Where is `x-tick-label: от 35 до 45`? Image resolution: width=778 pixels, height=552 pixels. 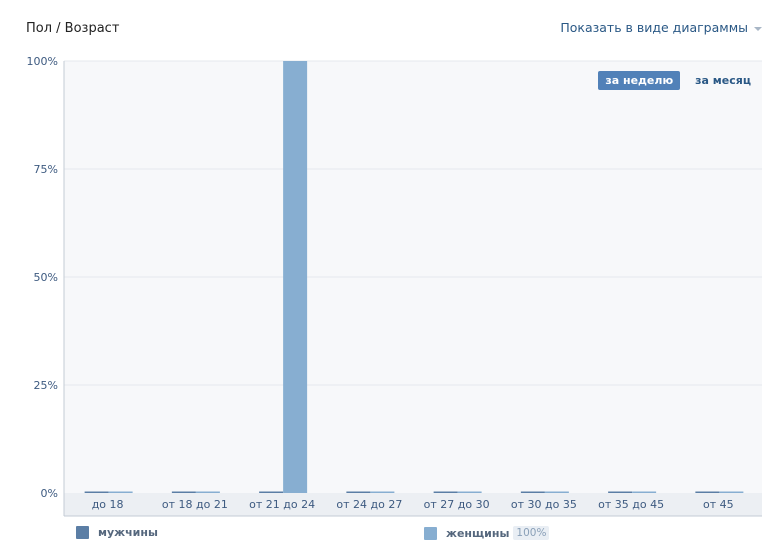
x-tick-label: от 35 до 45 is located at coordinates (631, 504).